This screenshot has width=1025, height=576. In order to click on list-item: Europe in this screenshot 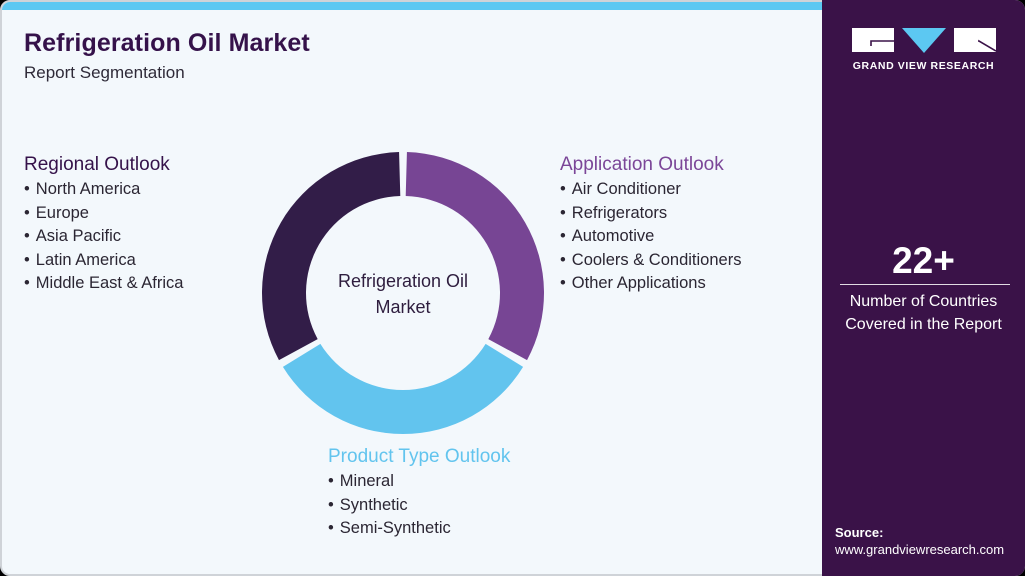, I will do `click(103, 214)`.